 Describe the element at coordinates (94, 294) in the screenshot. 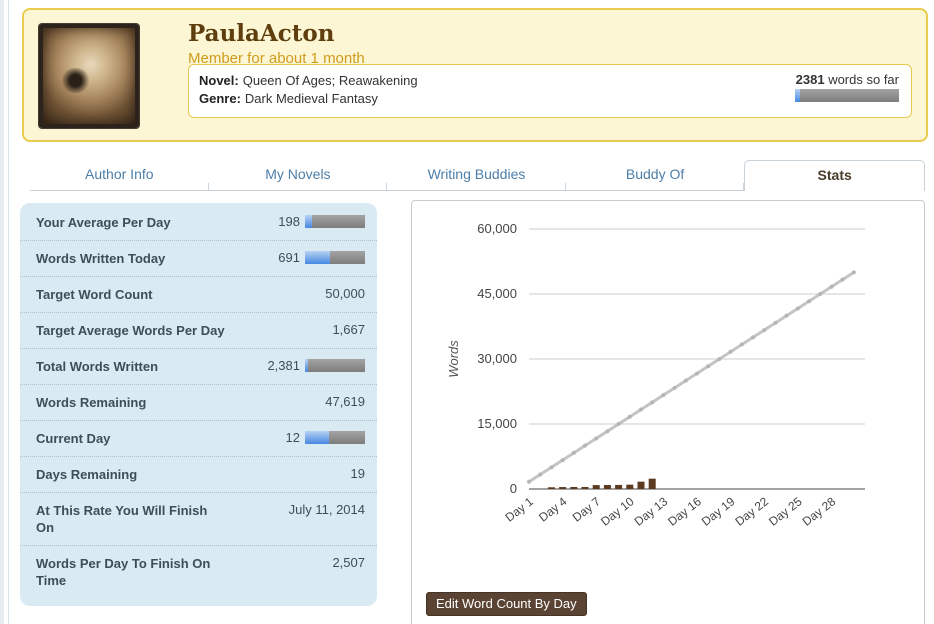

I see `stat-label: Target Word Count` at that location.